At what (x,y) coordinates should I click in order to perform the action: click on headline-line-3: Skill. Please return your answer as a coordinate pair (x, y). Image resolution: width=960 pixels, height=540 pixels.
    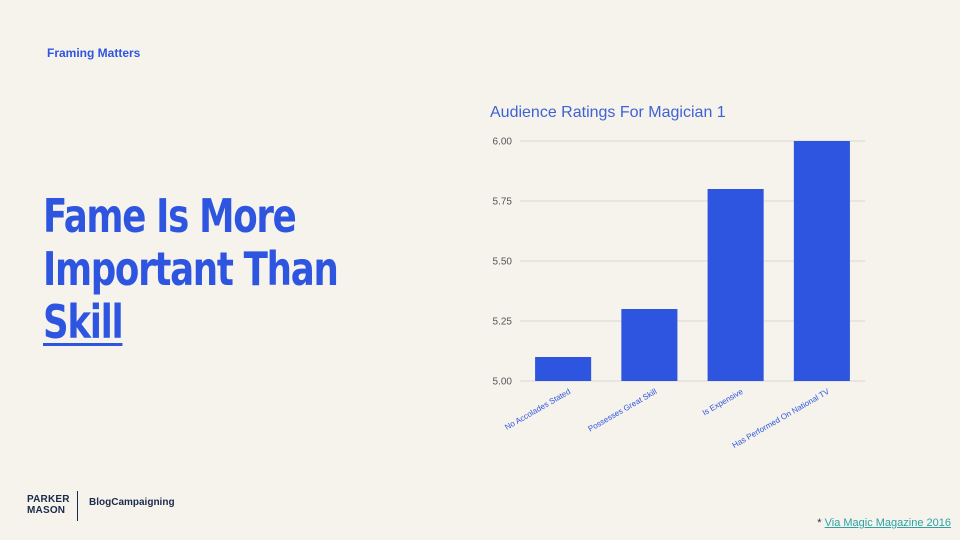
    Looking at the image, I should click on (83, 322).